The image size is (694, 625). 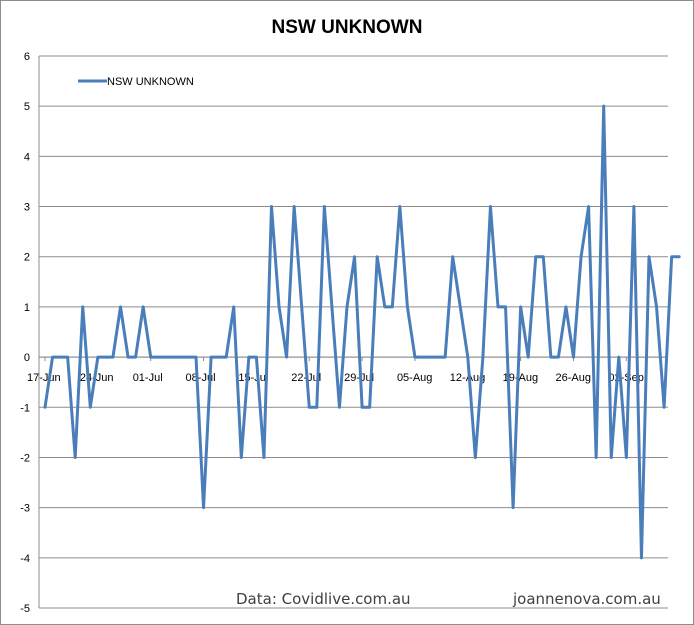 I want to click on x-tick-label: 12-Aug, so click(x=467, y=378).